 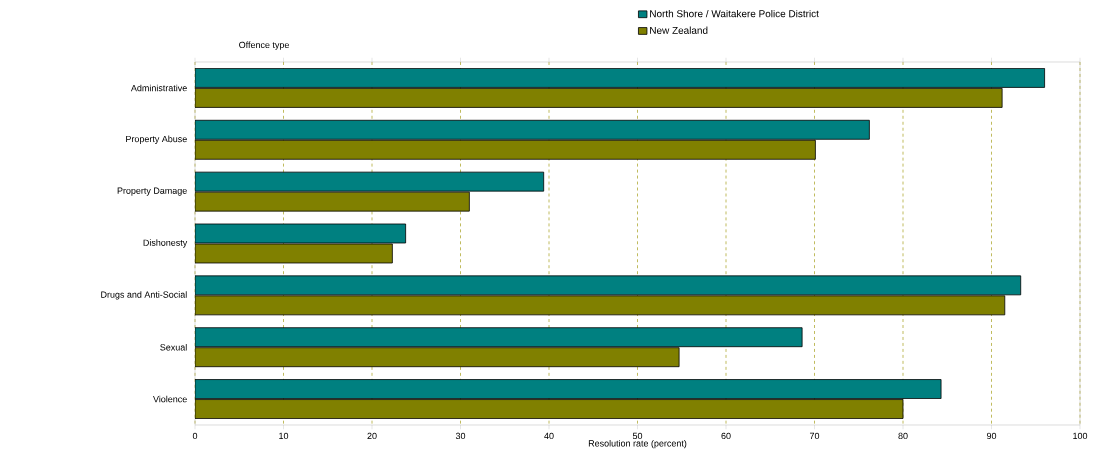 What do you see at coordinates (549, 436) in the screenshot?
I see `x-tick-label: 40` at bounding box center [549, 436].